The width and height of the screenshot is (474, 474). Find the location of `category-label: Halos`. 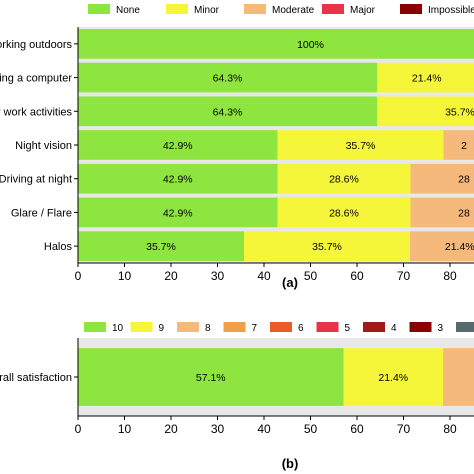

category-label: Halos is located at coordinates (58, 247).